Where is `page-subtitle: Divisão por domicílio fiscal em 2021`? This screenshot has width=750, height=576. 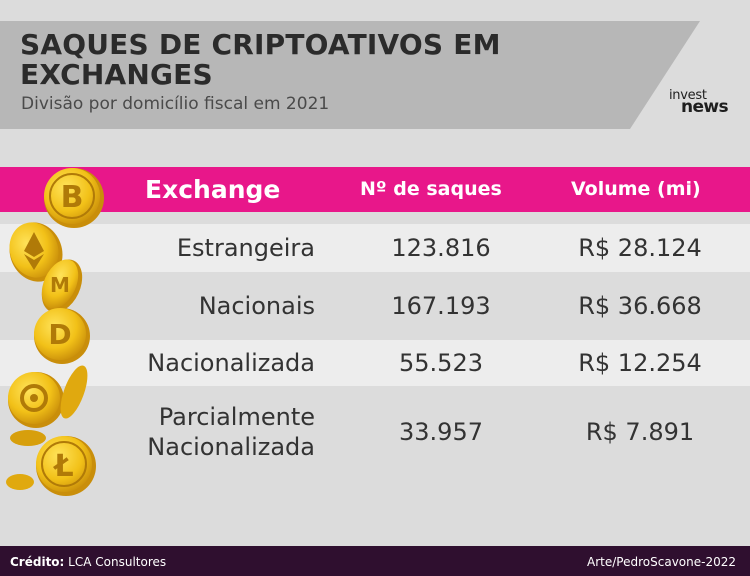 page-subtitle: Divisão por domicílio fiscal em 2021 is located at coordinates (175, 104).